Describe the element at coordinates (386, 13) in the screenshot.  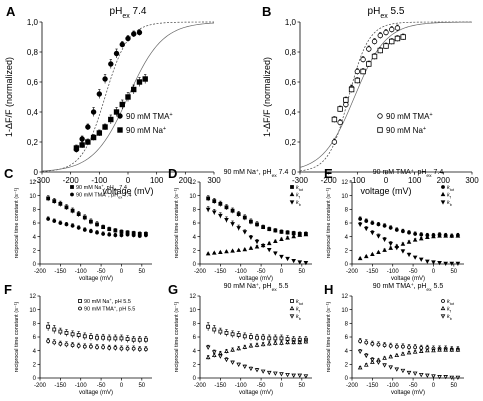
I see `panel-title: pHex 5.5` at that location.